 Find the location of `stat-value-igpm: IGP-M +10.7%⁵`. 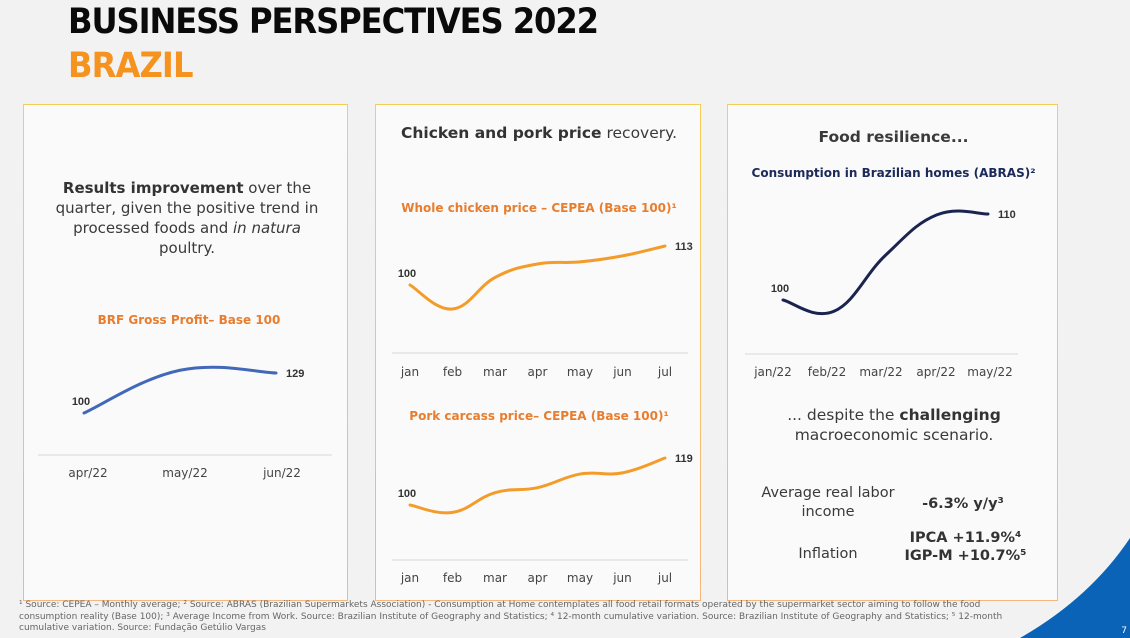

stat-value-igpm: IGP-M +10.7%⁵ is located at coordinates (965, 556).